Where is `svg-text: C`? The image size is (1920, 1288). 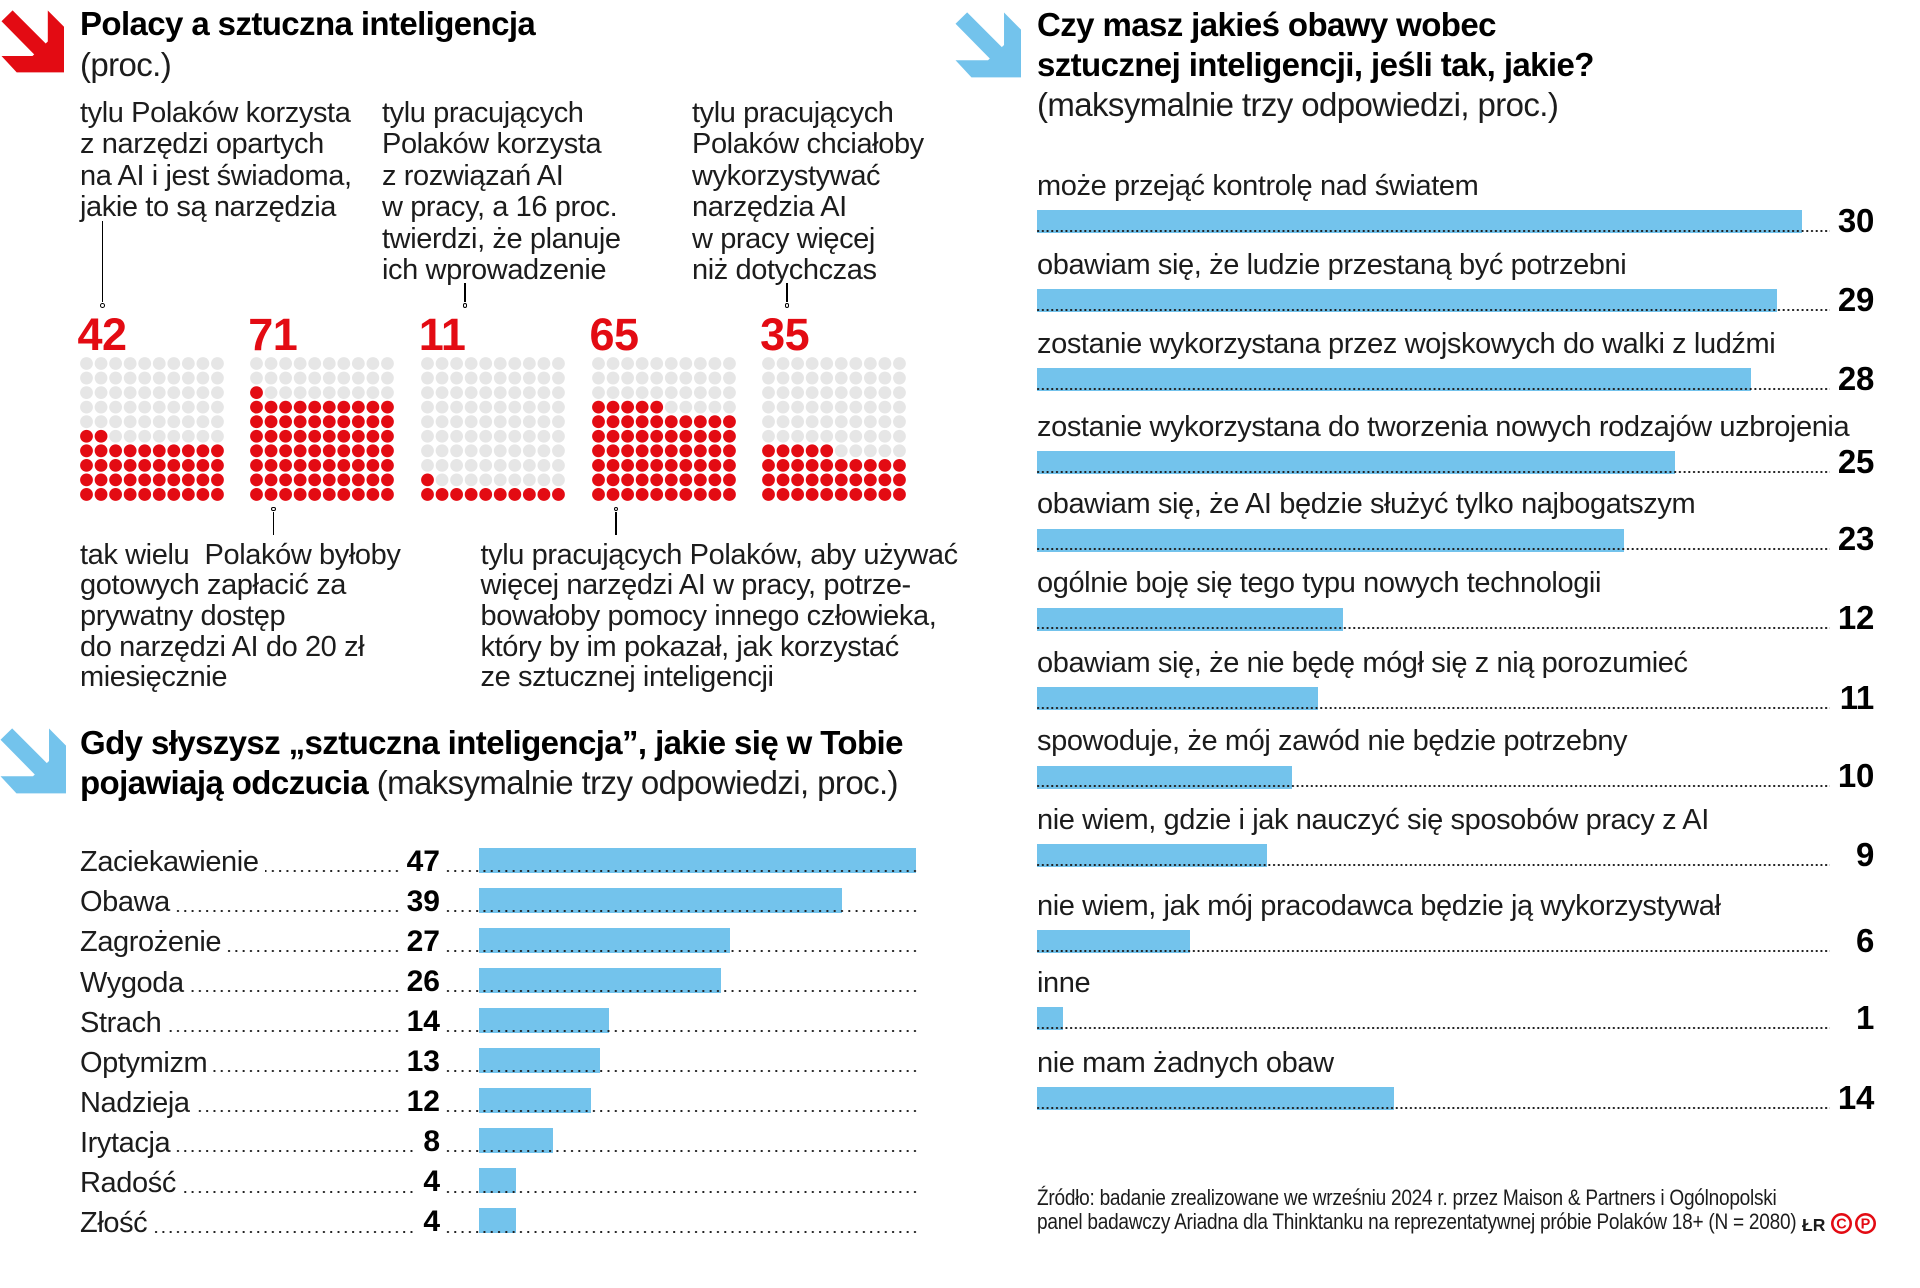
svg-text: C is located at coordinates (1841, 1225).